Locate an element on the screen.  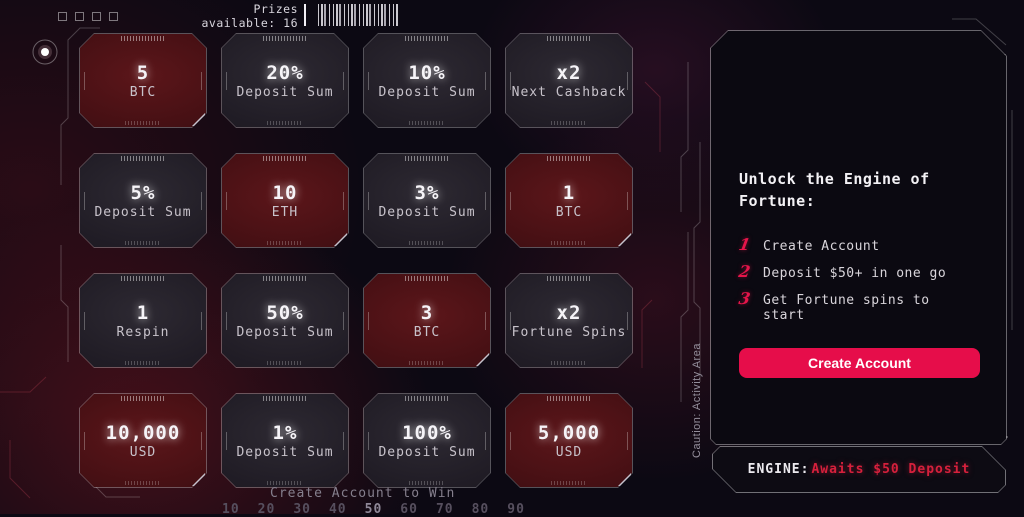
step-text: Create Account is located at coordinates (821, 246).